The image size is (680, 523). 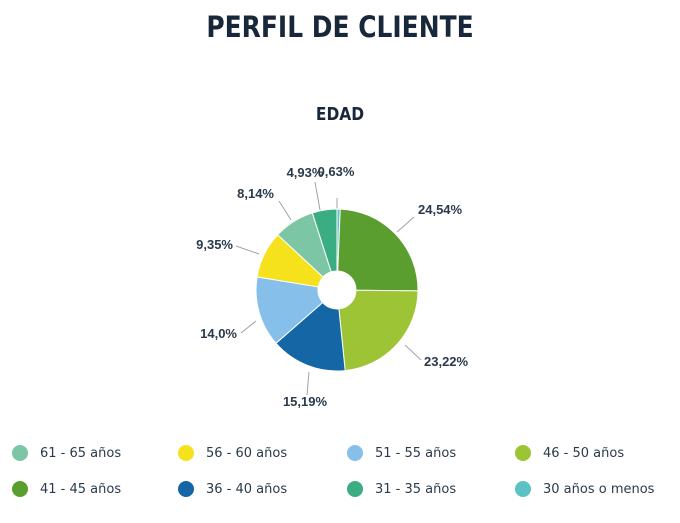 What do you see at coordinates (305, 172) in the screenshot?
I see `slice-value-label: 4,93%` at bounding box center [305, 172].